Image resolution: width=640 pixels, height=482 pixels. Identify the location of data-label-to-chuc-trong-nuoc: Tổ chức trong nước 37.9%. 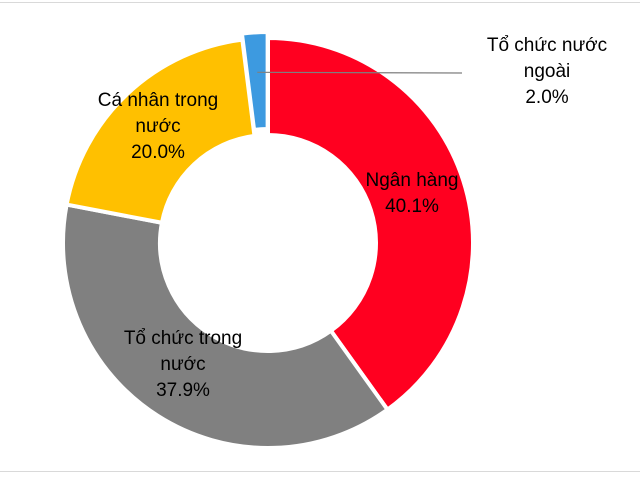
(183, 364).